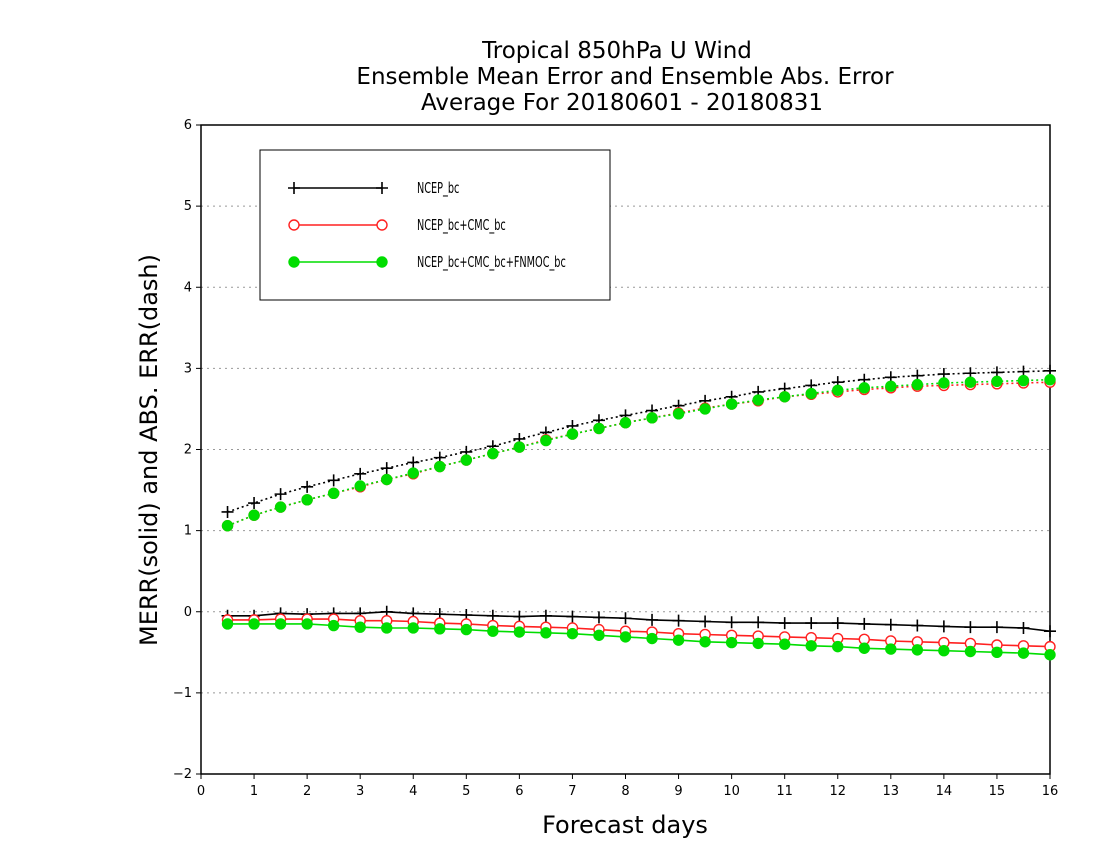 The width and height of the screenshot is (1100, 855). I want to click on merr-line-ncep-bc-cmc-bc-fnmoc-bc, so click(639, 639).